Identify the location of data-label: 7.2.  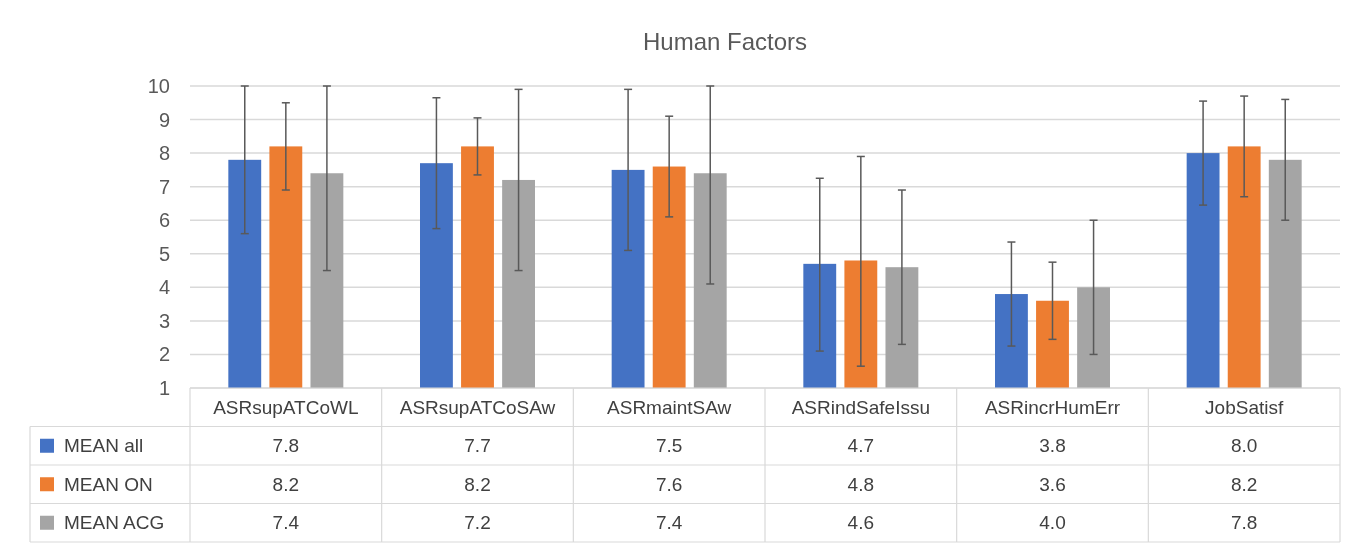
(477, 523).